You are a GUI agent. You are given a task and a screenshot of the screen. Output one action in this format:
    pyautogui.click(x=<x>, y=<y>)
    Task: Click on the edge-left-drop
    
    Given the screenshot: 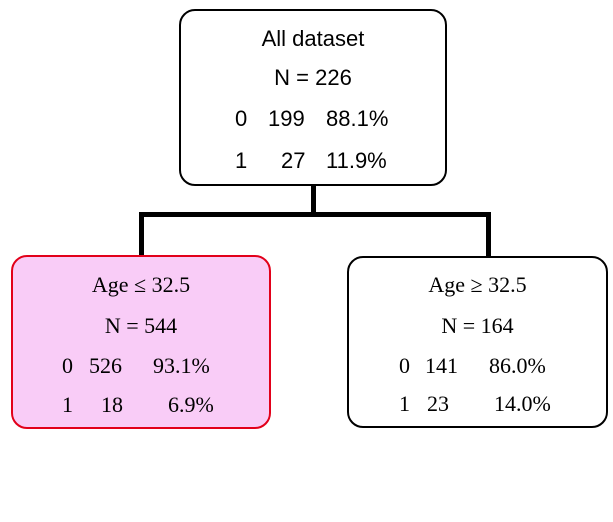 What is the action you would take?
    pyautogui.click(x=141, y=234)
    